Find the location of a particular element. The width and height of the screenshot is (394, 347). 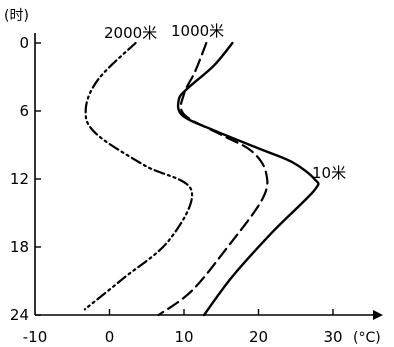

x-tick-label: 0 is located at coordinates (110, 337).